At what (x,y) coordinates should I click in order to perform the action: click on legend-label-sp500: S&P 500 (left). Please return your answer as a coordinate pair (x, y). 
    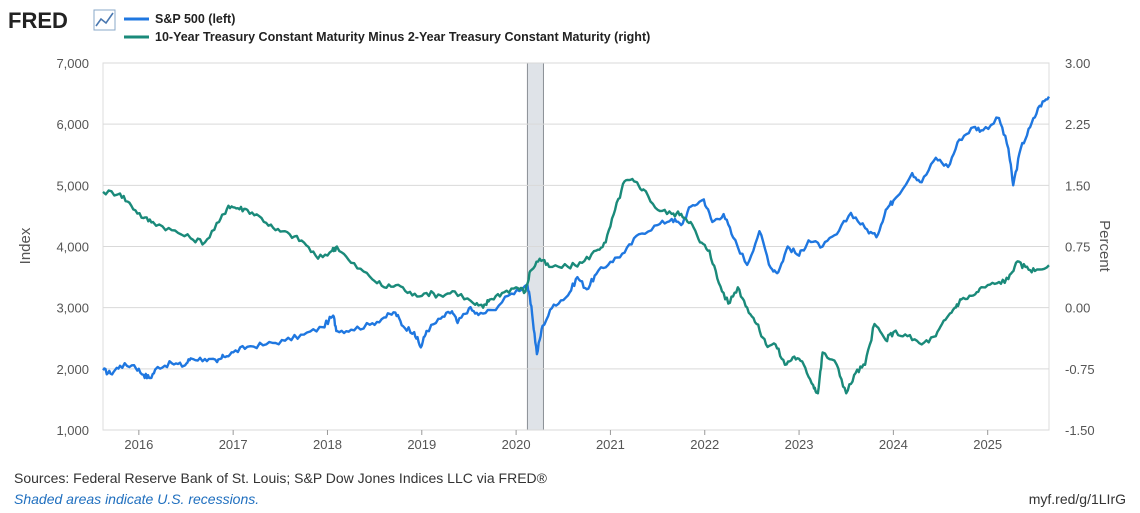
    Looking at the image, I should click on (195, 19).